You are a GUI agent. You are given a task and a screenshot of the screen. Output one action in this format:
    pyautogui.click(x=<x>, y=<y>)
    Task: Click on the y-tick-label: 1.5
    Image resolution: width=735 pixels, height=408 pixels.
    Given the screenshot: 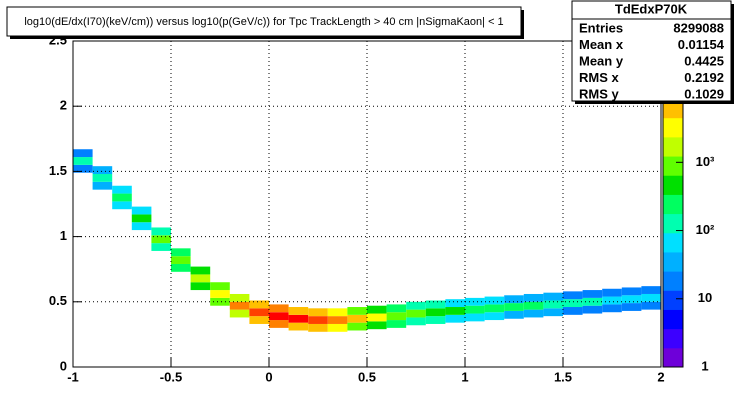 What is the action you would take?
    pyautogui.click(x=58, y=170)
    